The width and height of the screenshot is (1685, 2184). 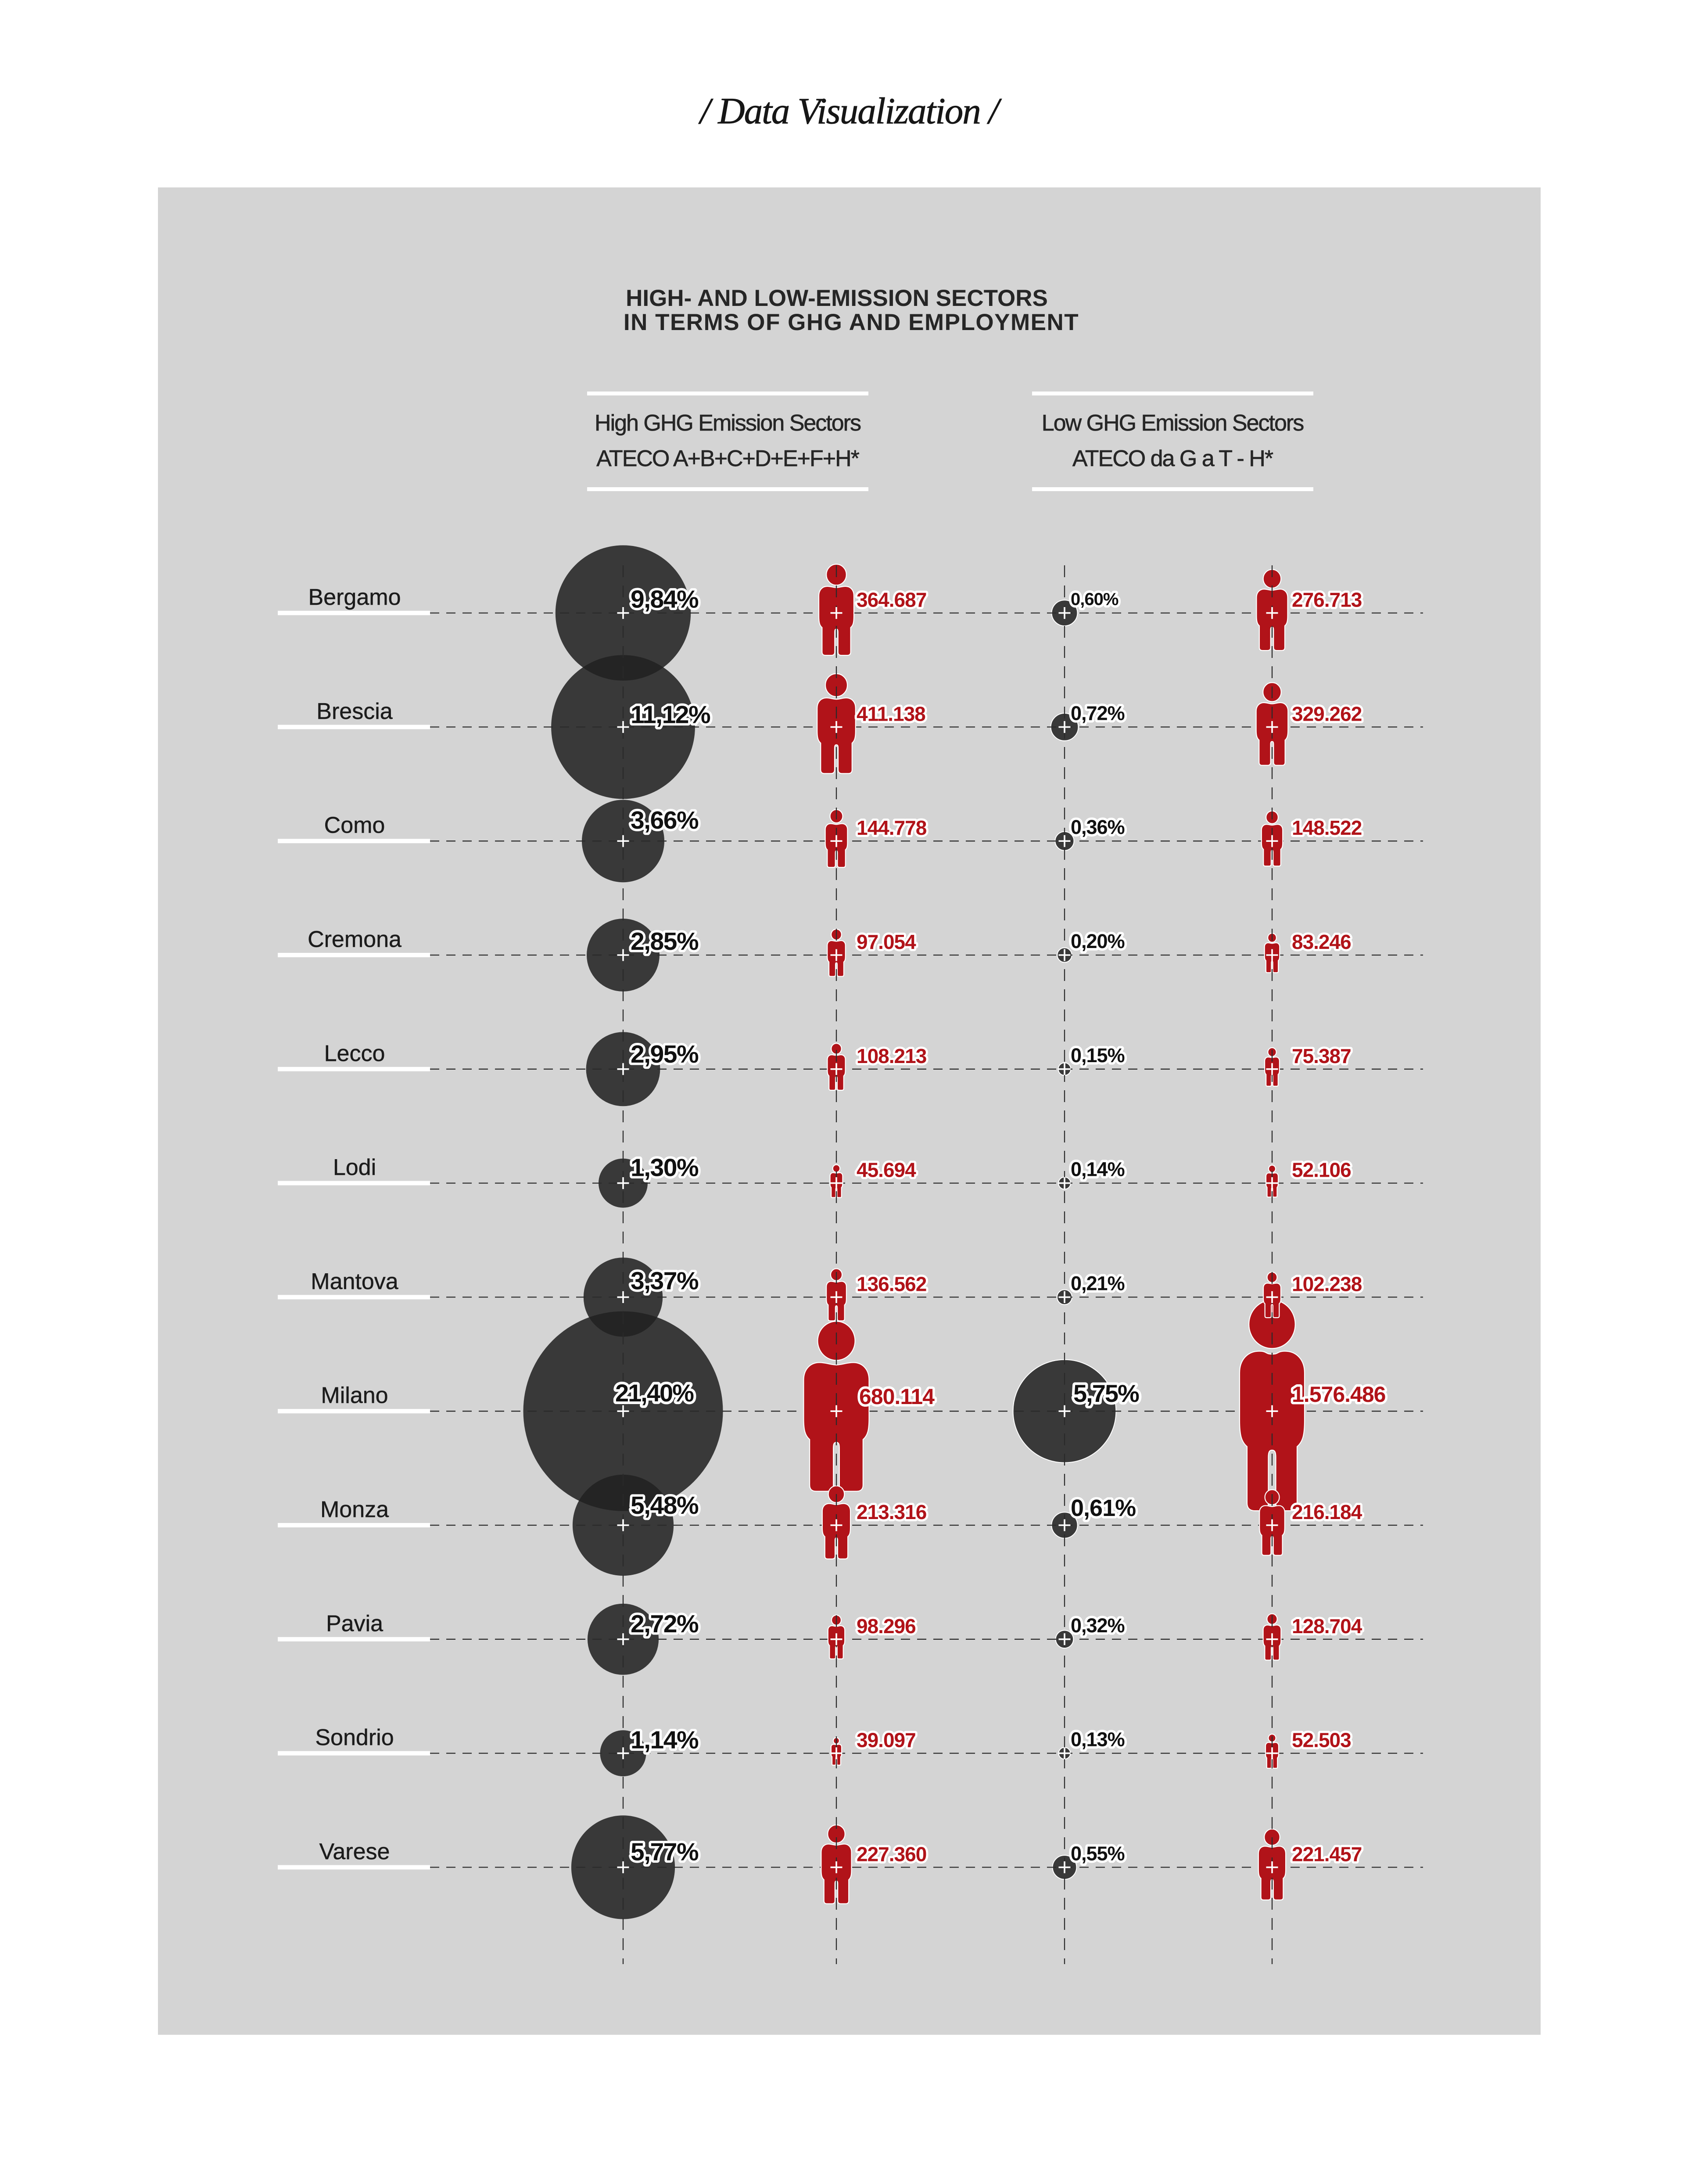 I want to click on svg-text: 2,85%, so click(x=665, y=941).